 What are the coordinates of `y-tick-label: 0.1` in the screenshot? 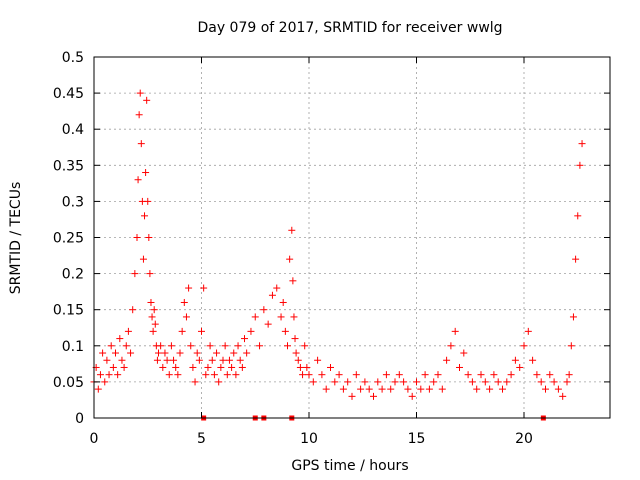 It's located at (73, 347).